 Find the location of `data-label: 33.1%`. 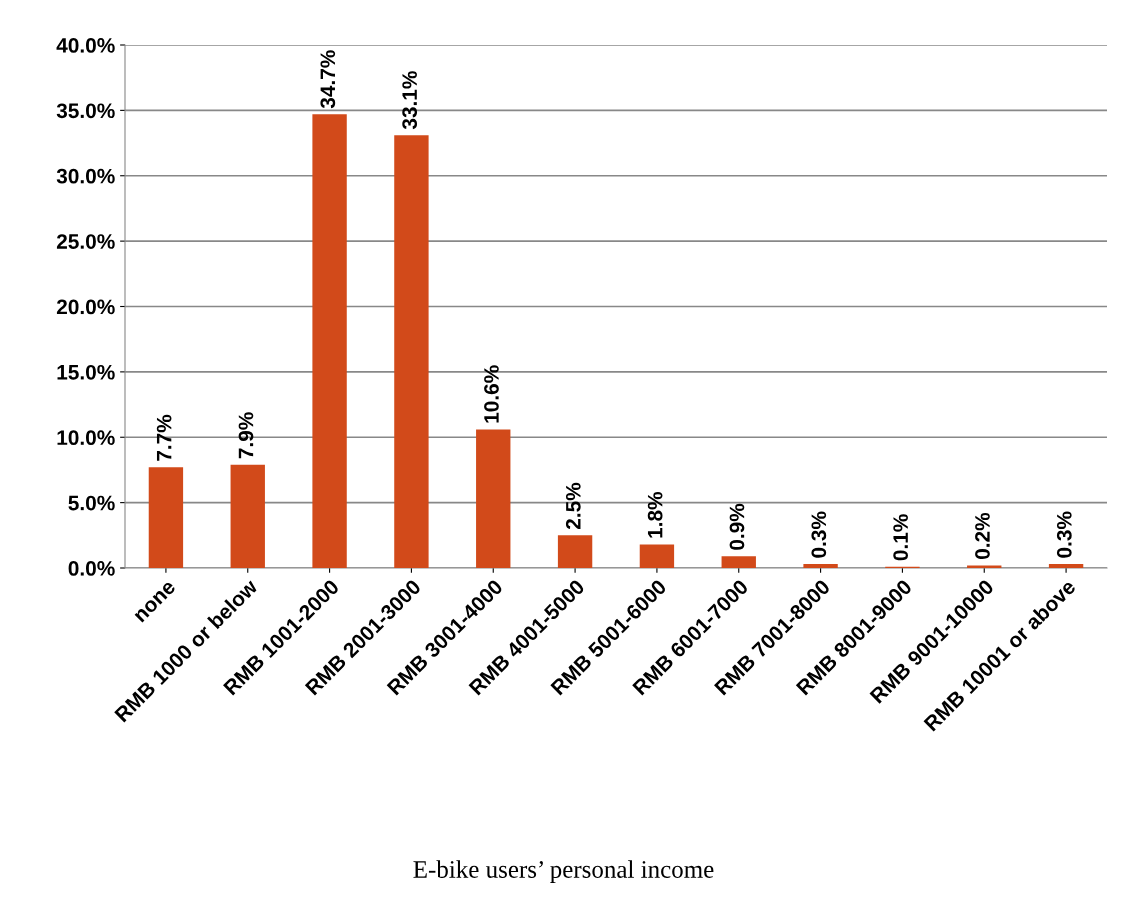

data-label: 33.1% is located at coordinates (410, 100).